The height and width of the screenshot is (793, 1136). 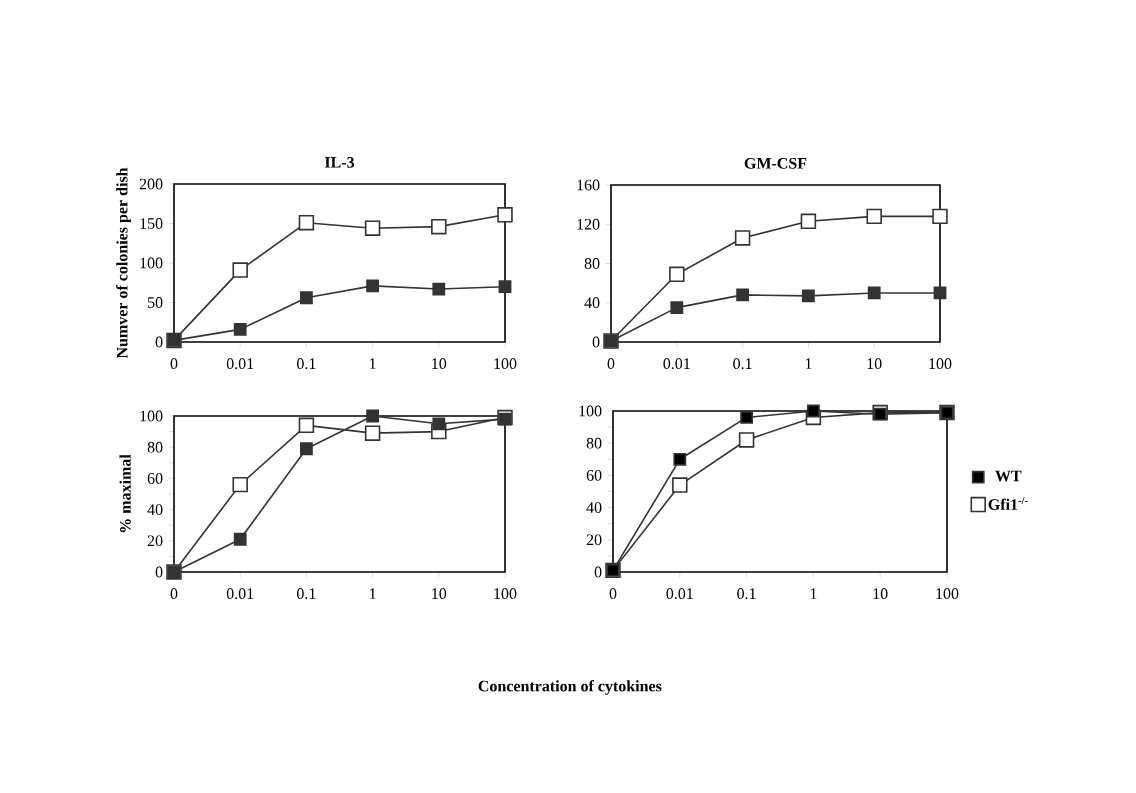 What do you see at coordinates (123, 263) in the screenshot?
I see `y-axis-title: Numver of colonies per dish` at bounding box center [123, 263].